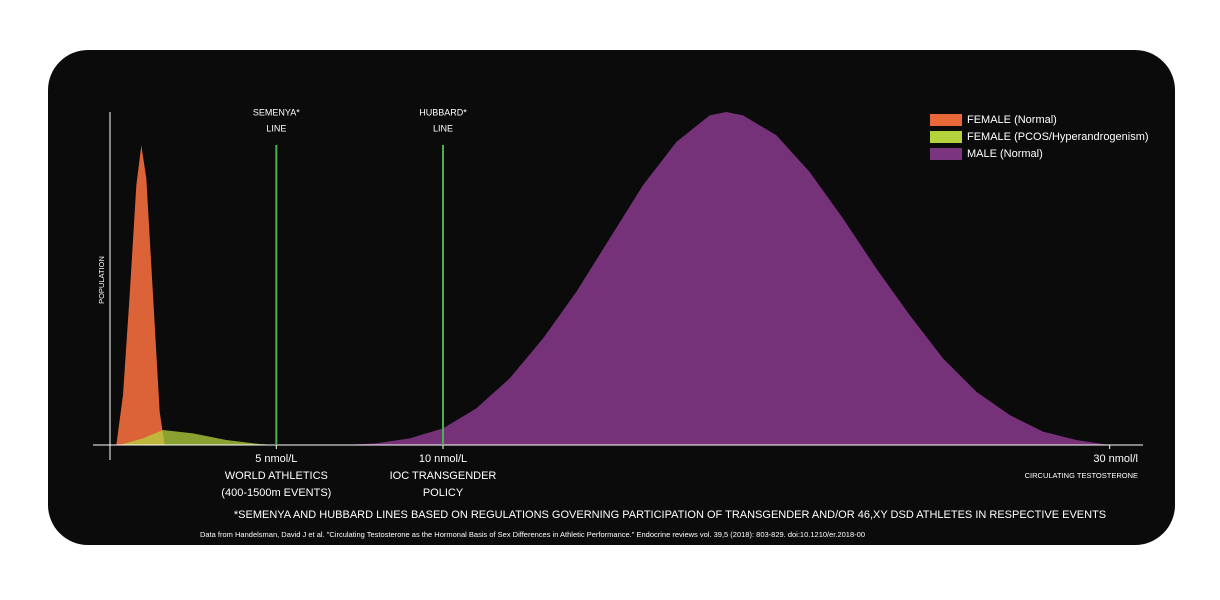 This screenshot has height=600, width=1220. Describe the element at coordinates (443, 459) in the screenshot. I see `x-tick-label: 10 nmol/L` at that location.